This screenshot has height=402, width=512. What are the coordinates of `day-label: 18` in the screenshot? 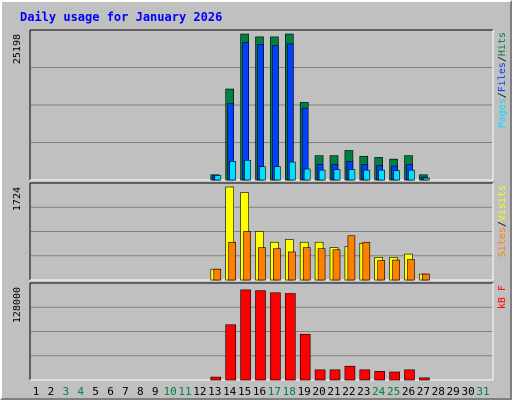 It's located at (289, 391).